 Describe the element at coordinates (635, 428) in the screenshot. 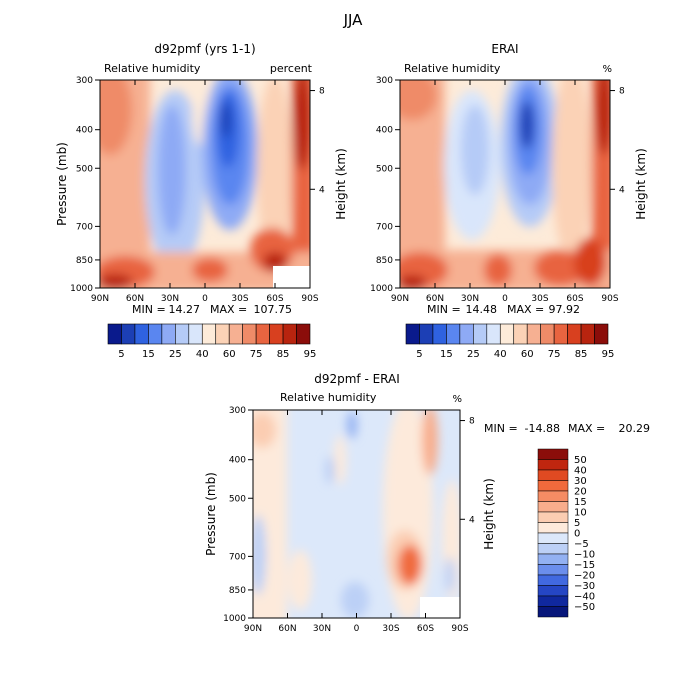

I see `stat-max-value: 20.29` at that location.